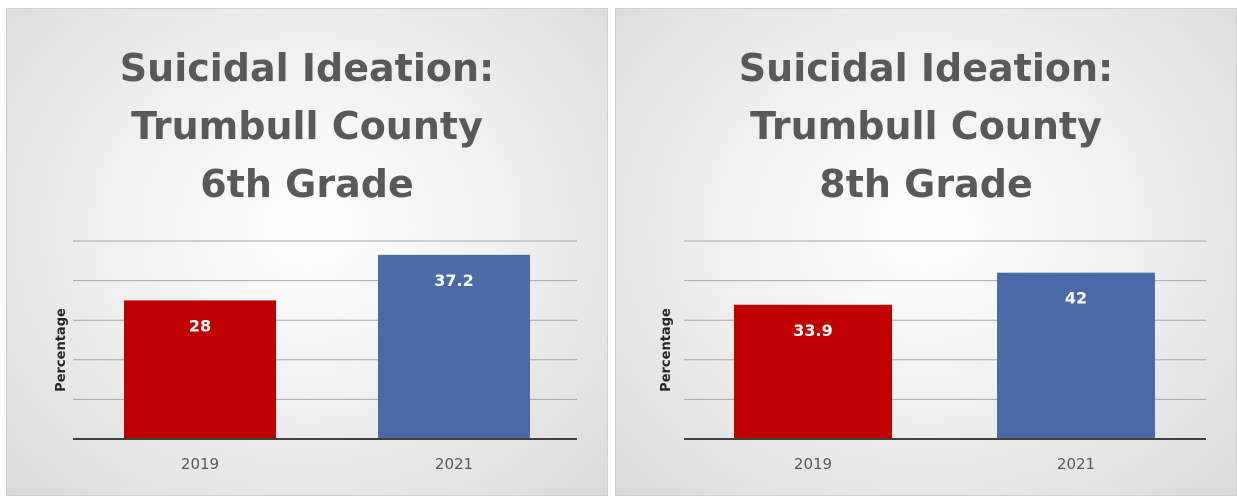 The image size is (1237, 496). I want to click on data-label-2019: 33.9, so click(812, 330).